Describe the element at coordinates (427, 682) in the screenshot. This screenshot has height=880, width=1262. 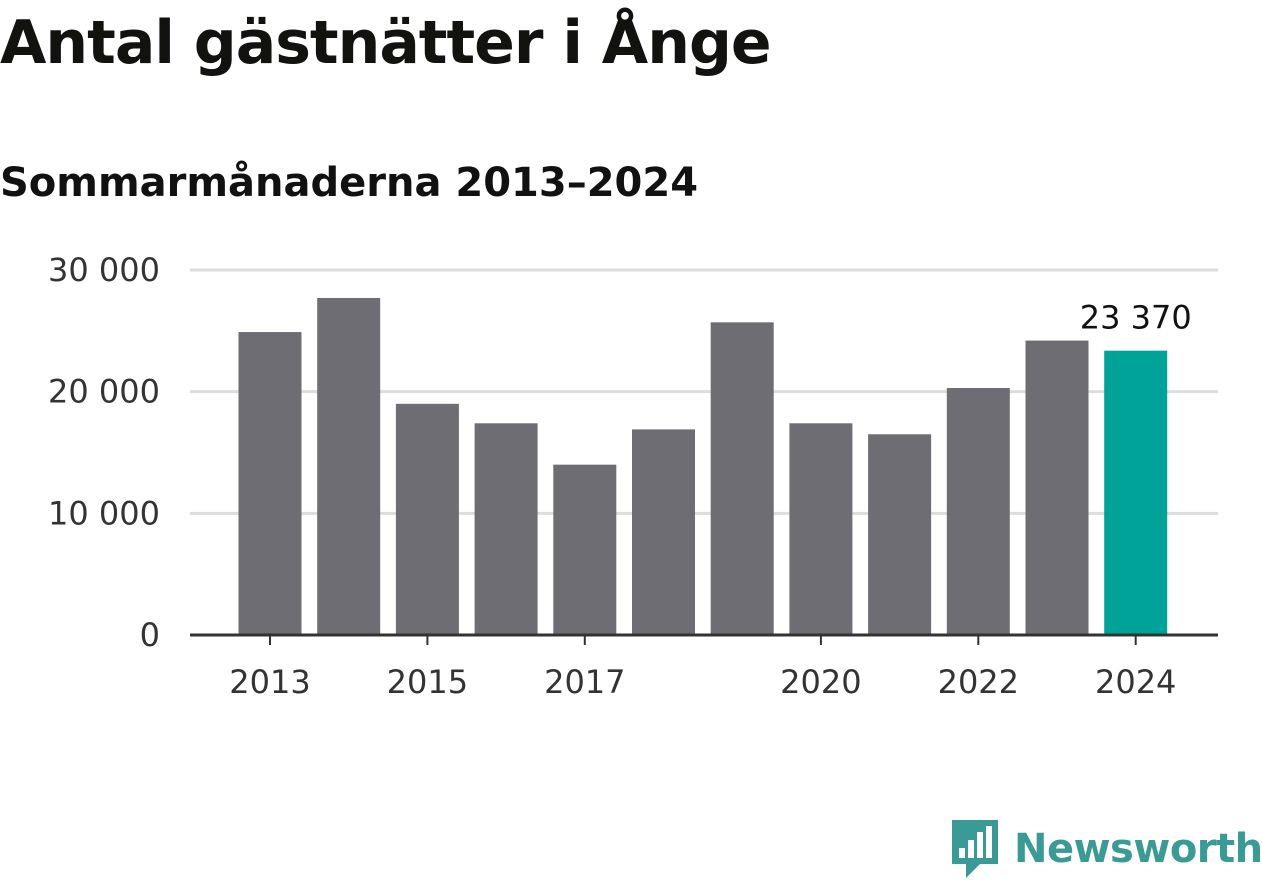
I see `x-tick-label: 2015` at that location.